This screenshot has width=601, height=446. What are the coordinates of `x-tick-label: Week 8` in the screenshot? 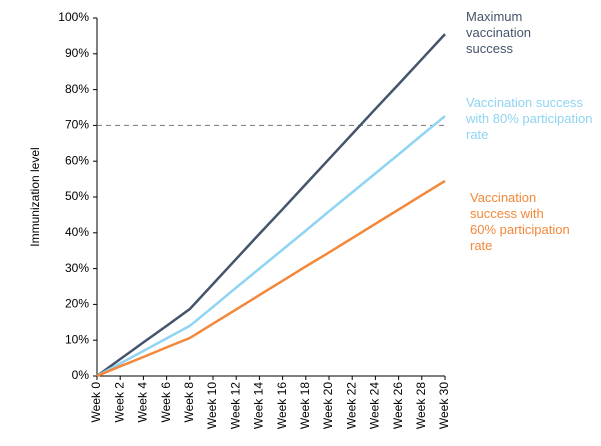 It's located at (189, 402).